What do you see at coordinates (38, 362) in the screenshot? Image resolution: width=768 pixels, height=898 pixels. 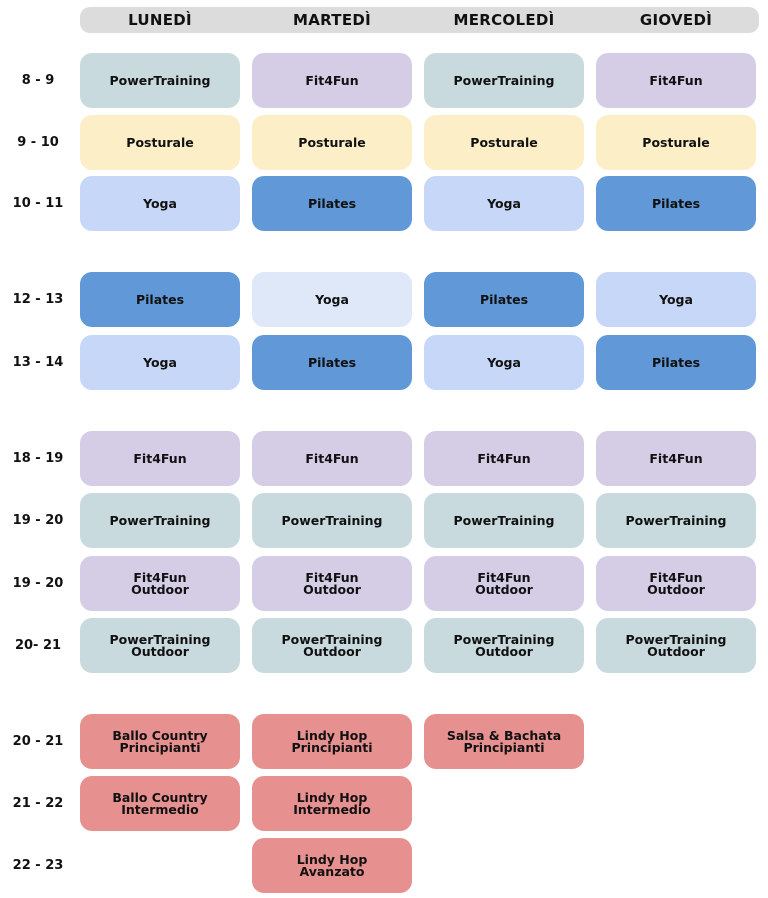 I see `time-slot-label: 13 - 14` at bounding box center [38, 362].